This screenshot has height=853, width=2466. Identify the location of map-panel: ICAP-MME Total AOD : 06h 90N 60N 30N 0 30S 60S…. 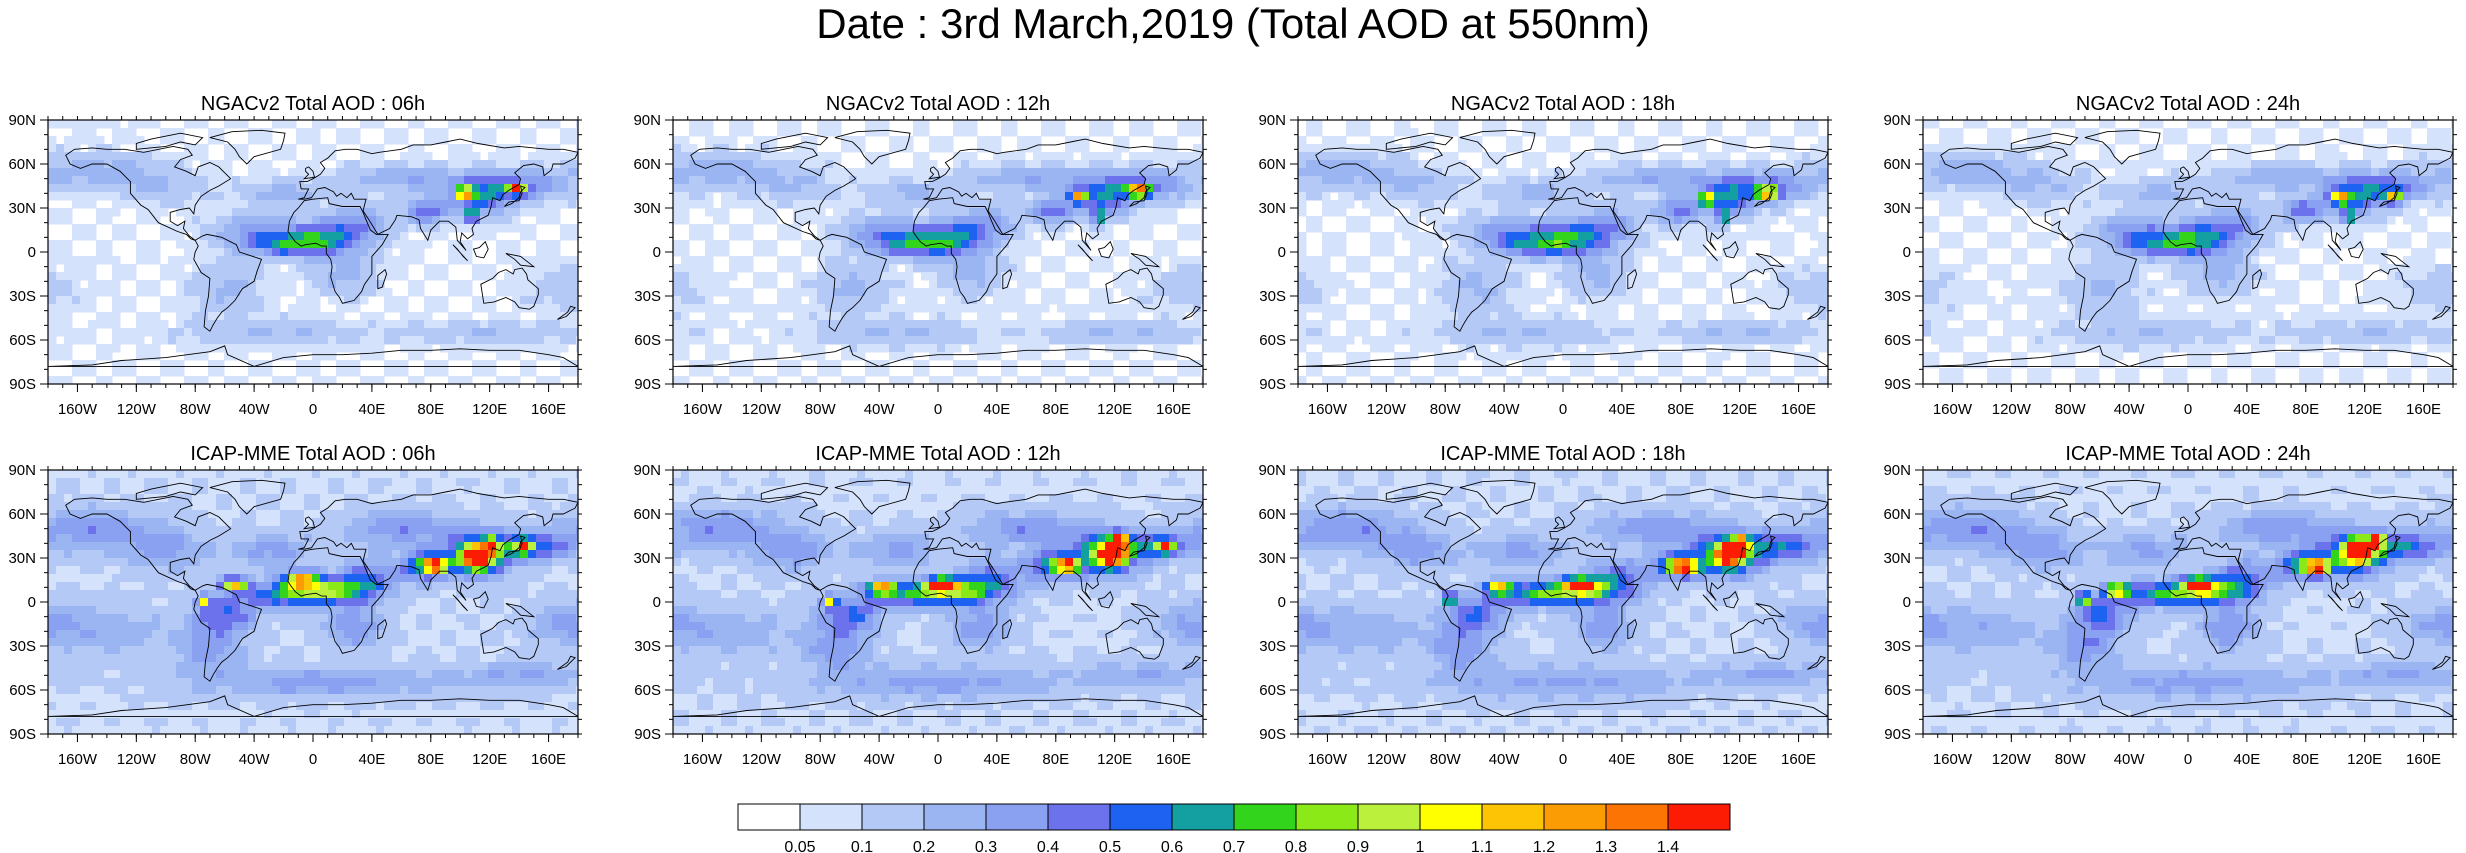
(295, 605).